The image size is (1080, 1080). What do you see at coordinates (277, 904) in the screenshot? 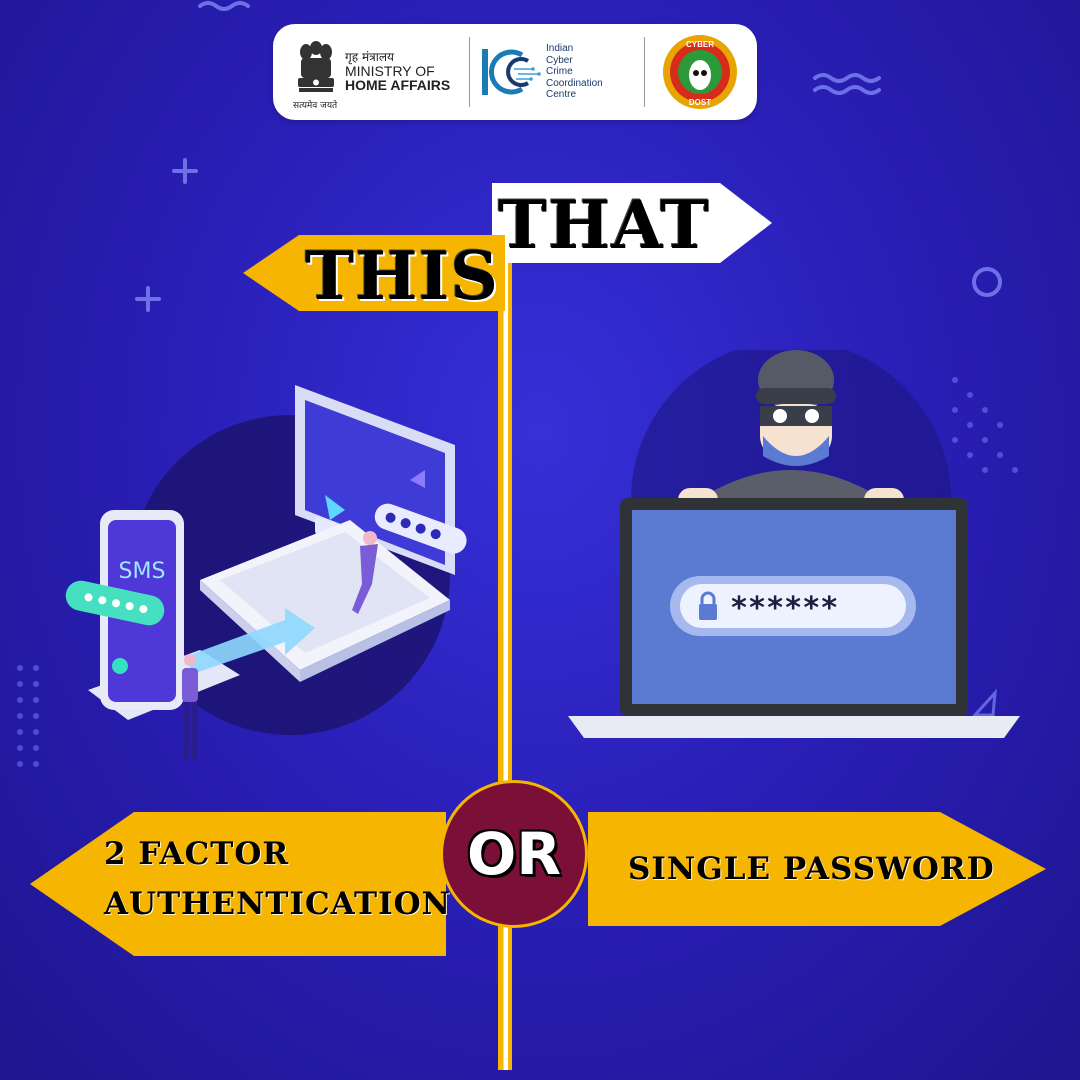
I see `two-factor-line2: AUTHENTICATION` at bounding box center [277, 904].